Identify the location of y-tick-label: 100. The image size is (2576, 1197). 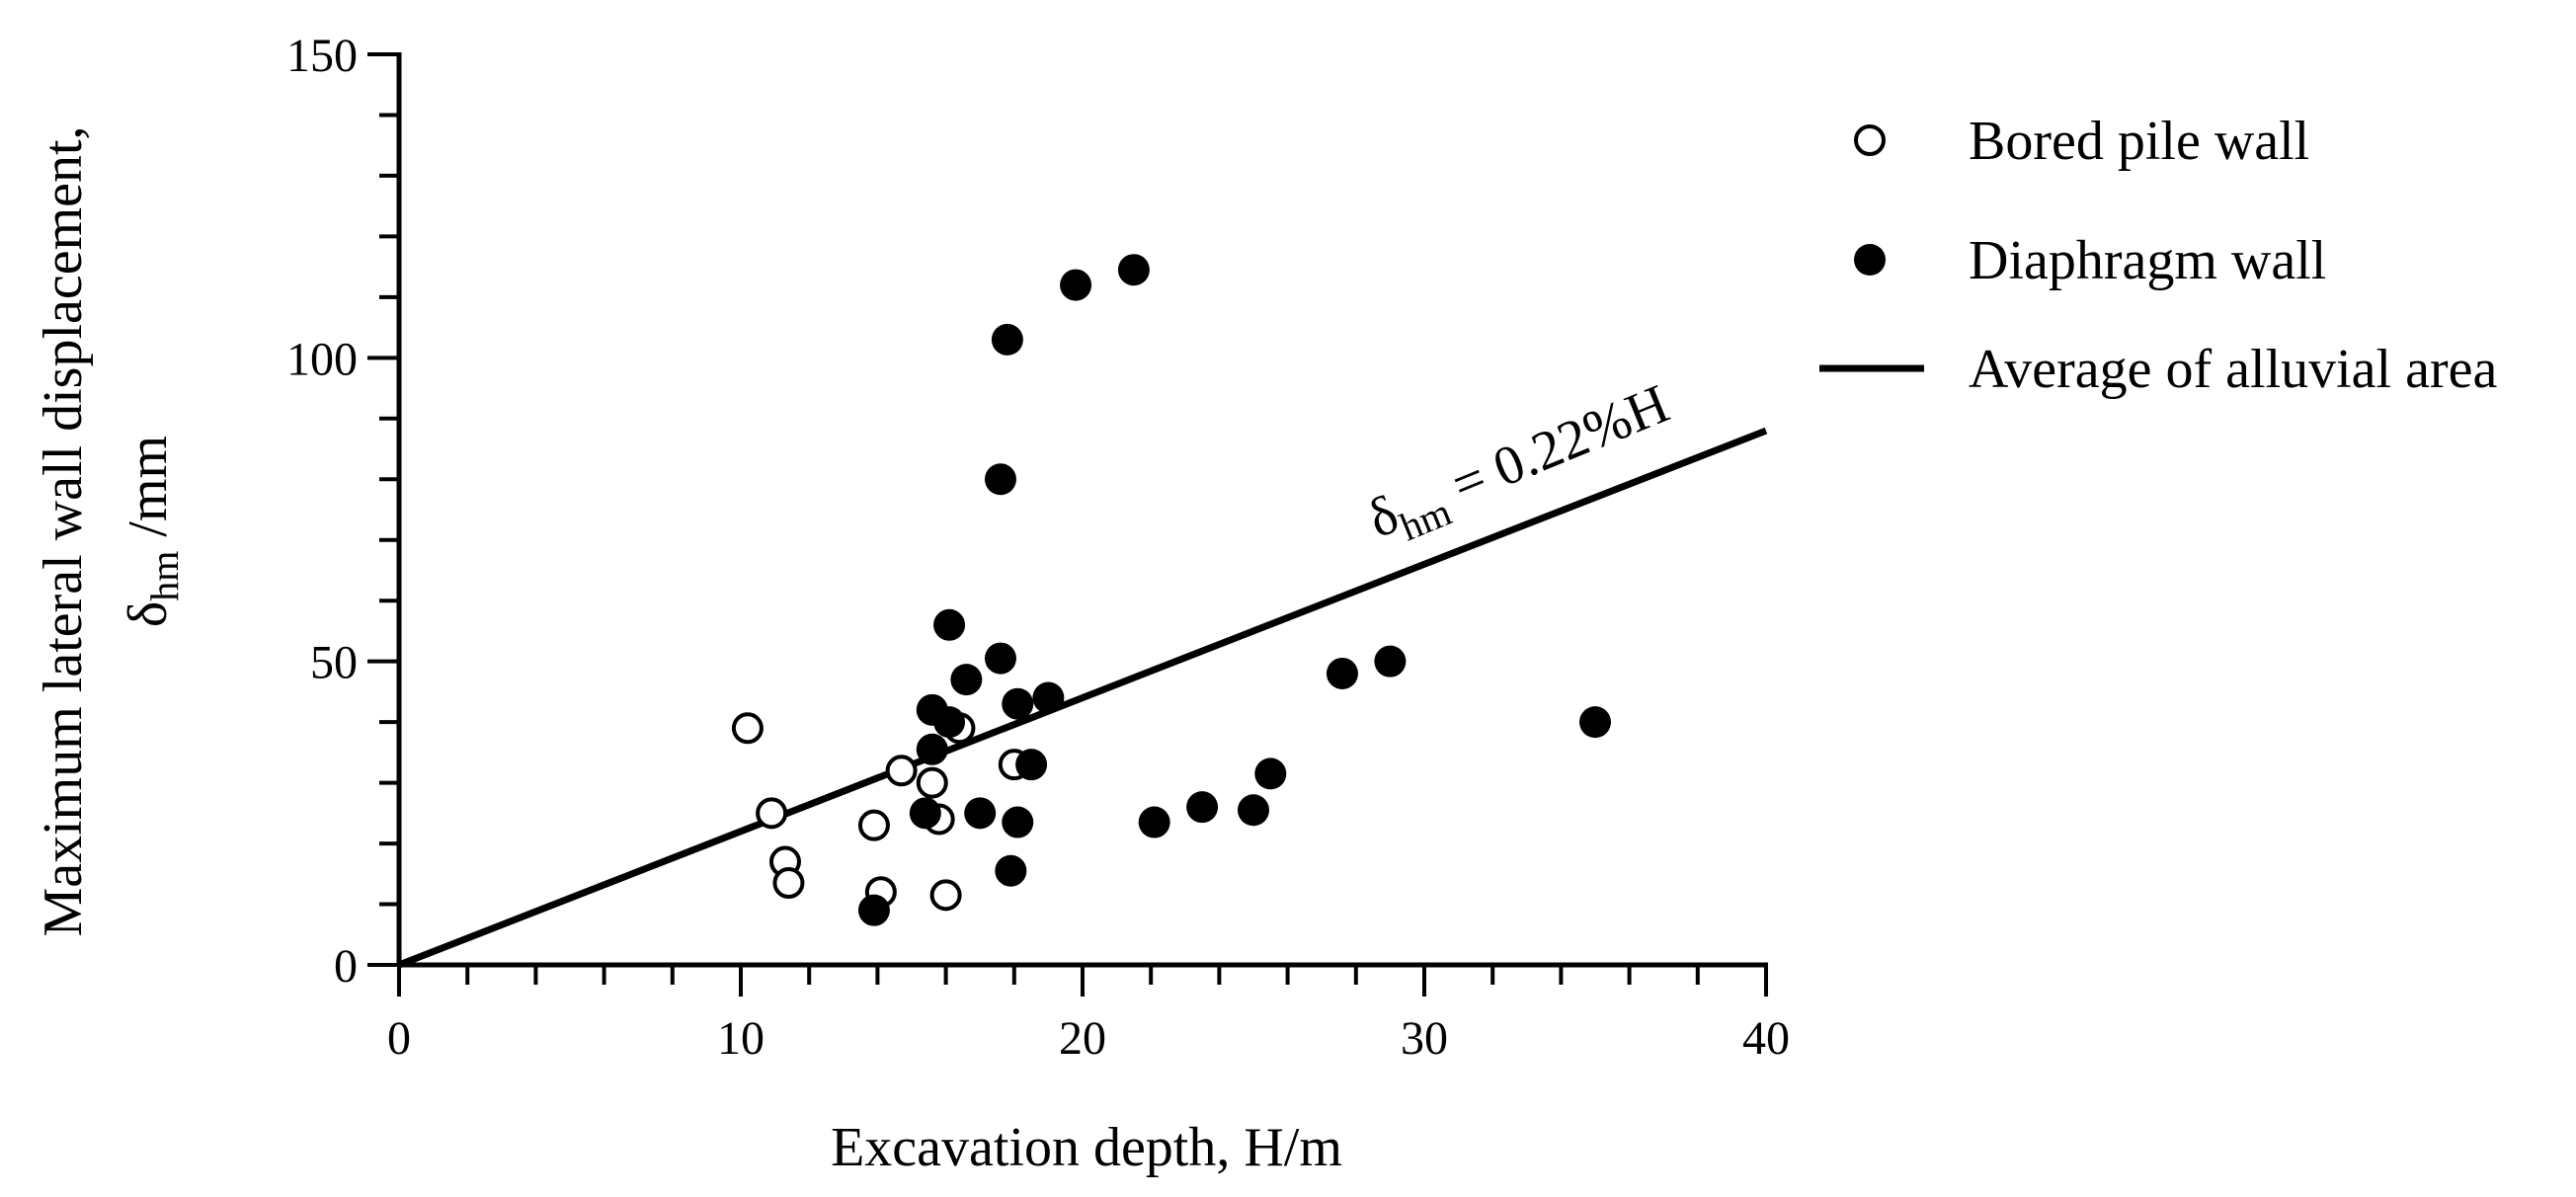
(322, 359).